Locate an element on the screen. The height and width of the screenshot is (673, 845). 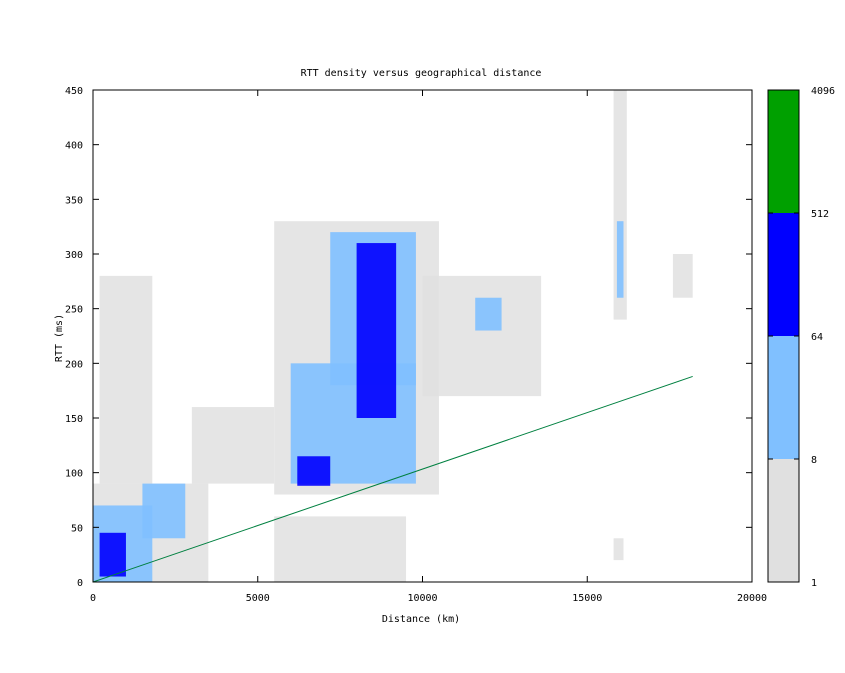
colorbar-label-0: 1 is located at coordinates (814, 583).